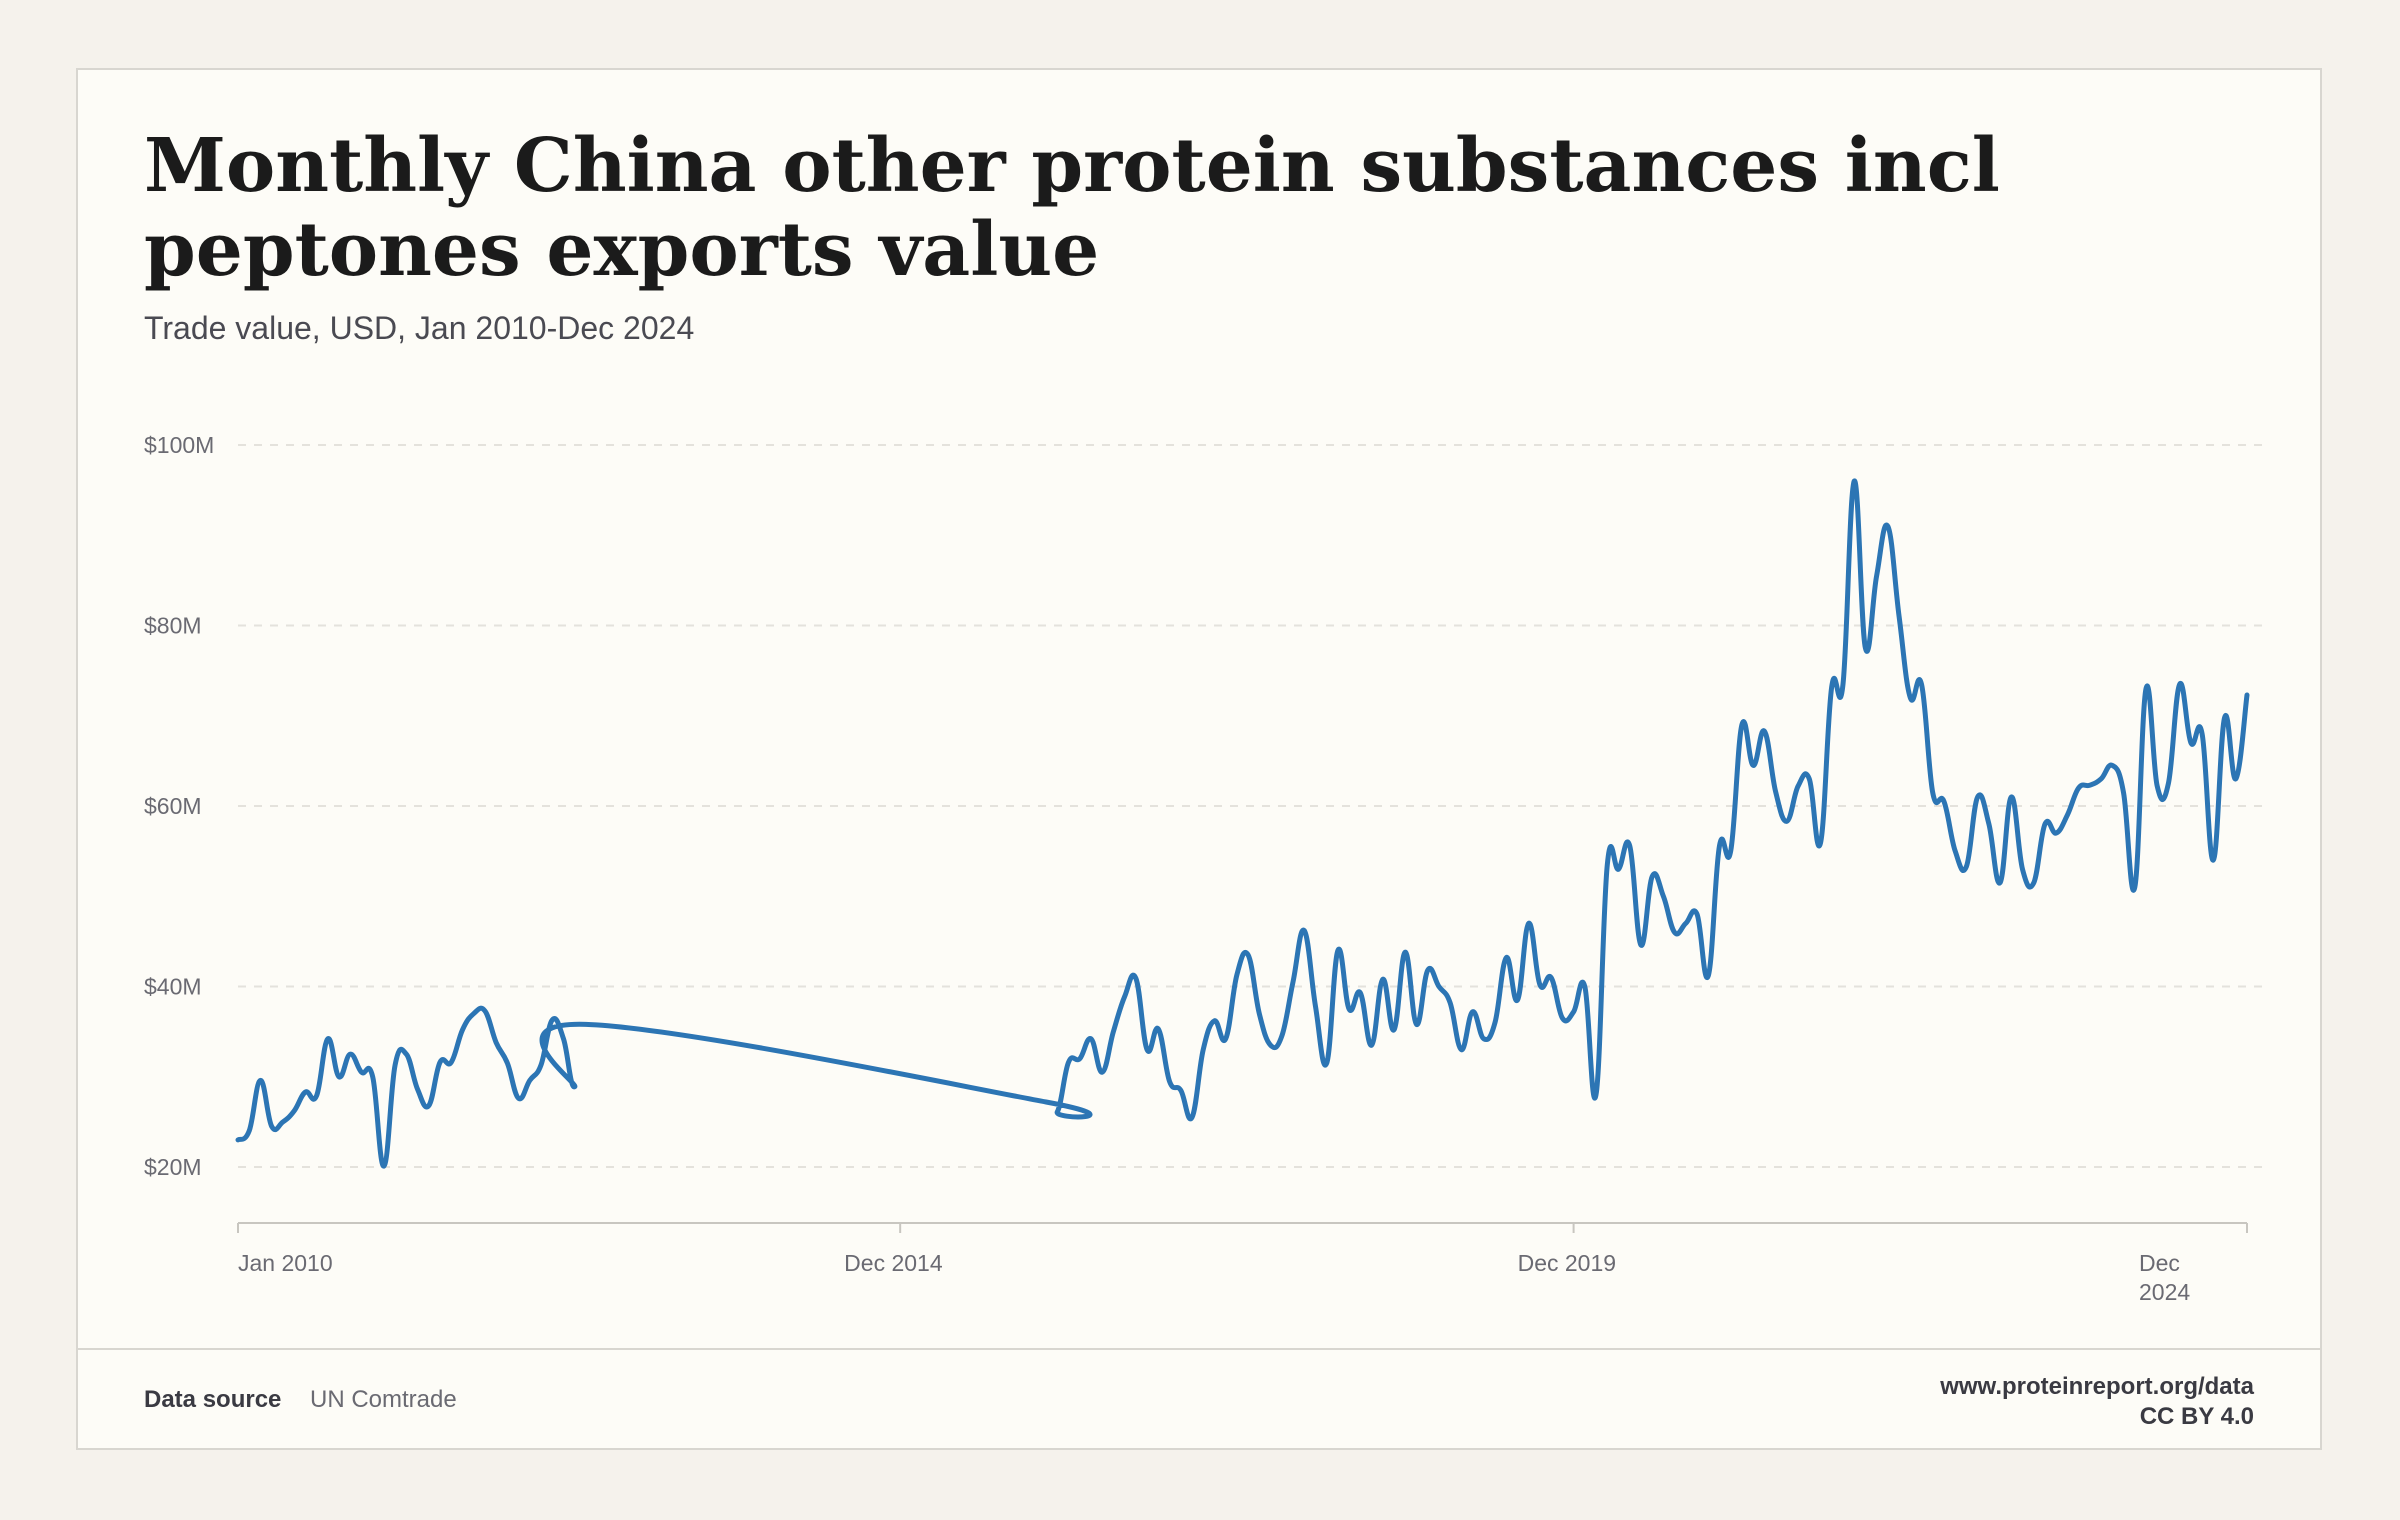  I want to click on y-axis-ticks: $20M $40M $60M $80M $100M, so click(179, 806).